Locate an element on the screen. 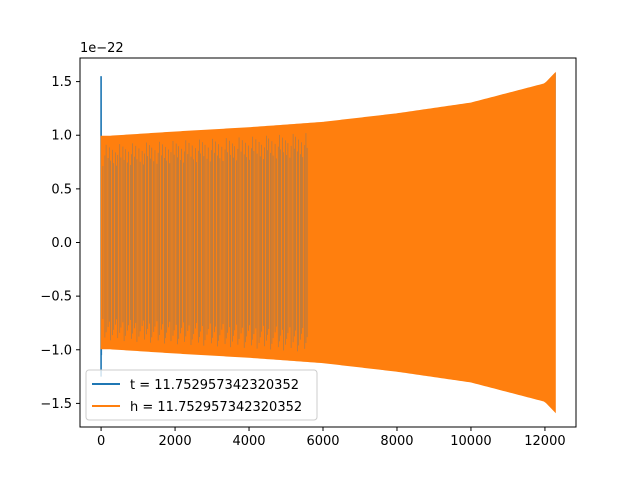  x-axis: 0 2000 4000 6000 8000 10000 12000 is located at coordinates (331, 438).